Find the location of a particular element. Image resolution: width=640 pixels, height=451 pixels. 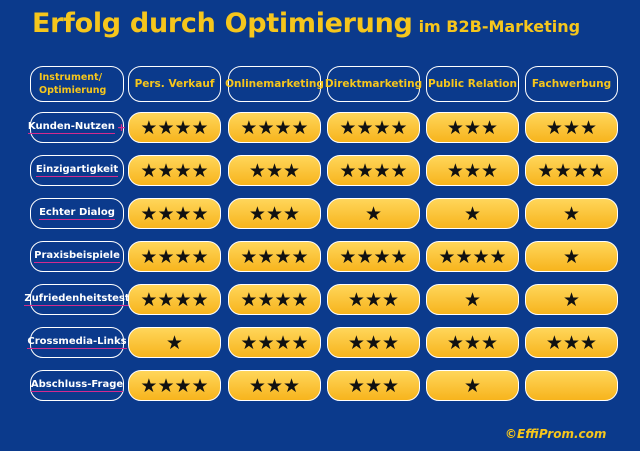

row-label-text: Einzigartigkeit is located at coordinates (77, 170).